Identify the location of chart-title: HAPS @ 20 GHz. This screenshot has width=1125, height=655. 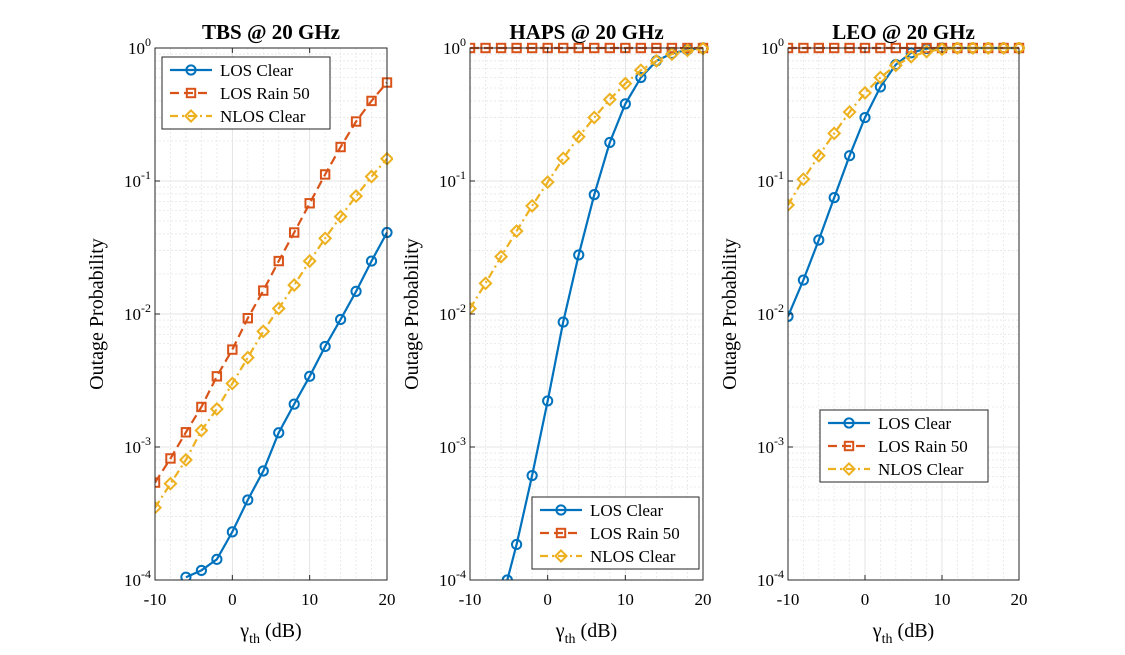
(586, 32).